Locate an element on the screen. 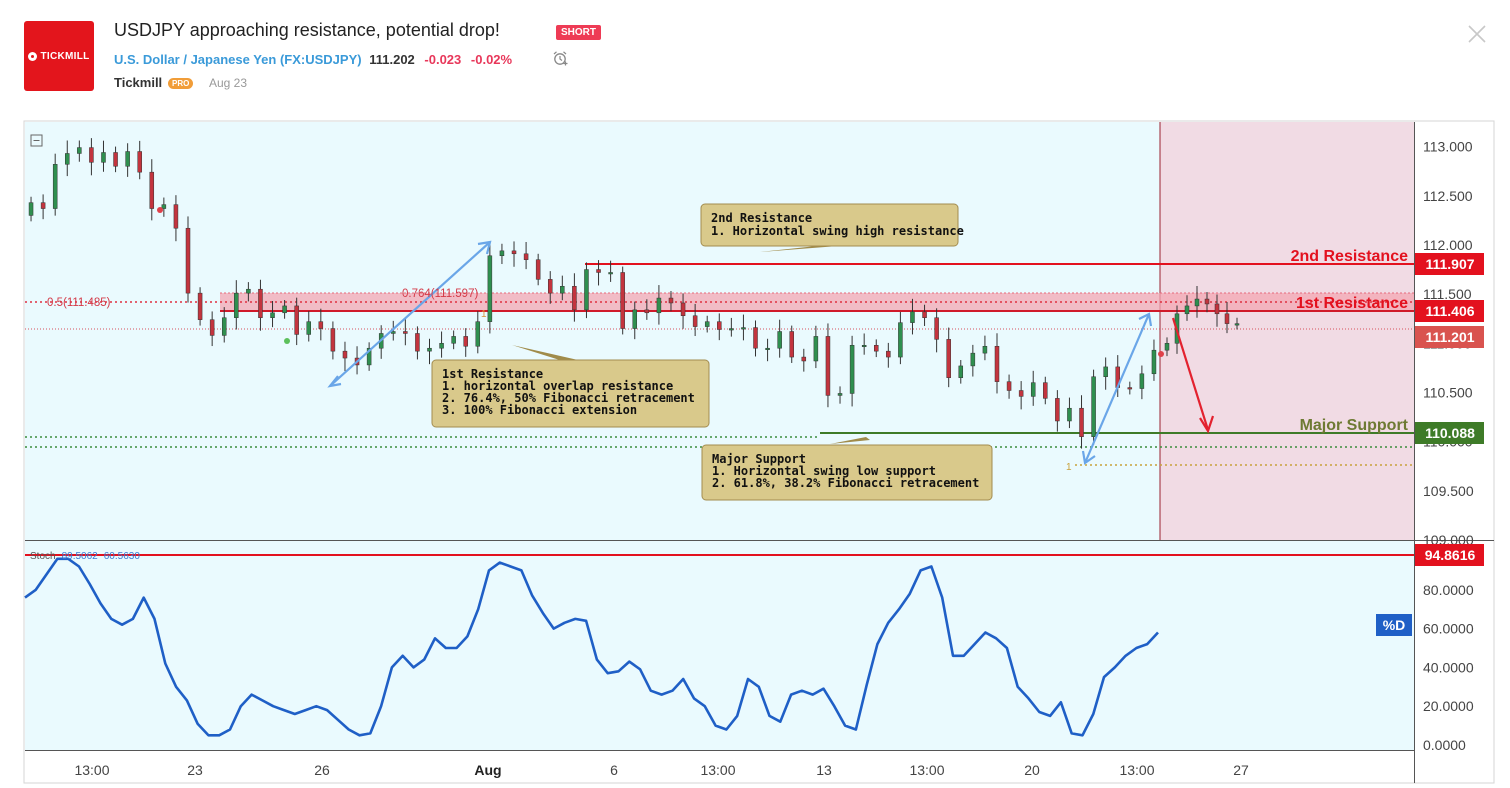  callout-1-line1: 1. Horizontal swing high resistance is located at coordinates (837, 231).